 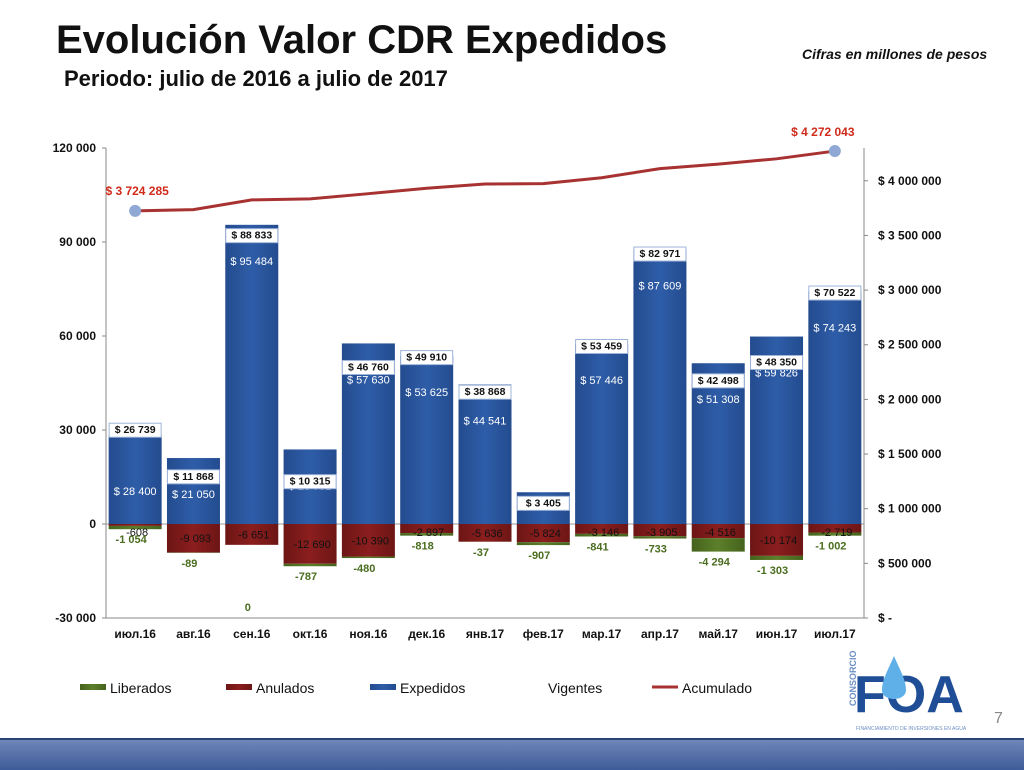 What do you see at coordinates (248, 608) in the screenshot?
I see `label-liberados: 0` at bounding box center [248, 608].